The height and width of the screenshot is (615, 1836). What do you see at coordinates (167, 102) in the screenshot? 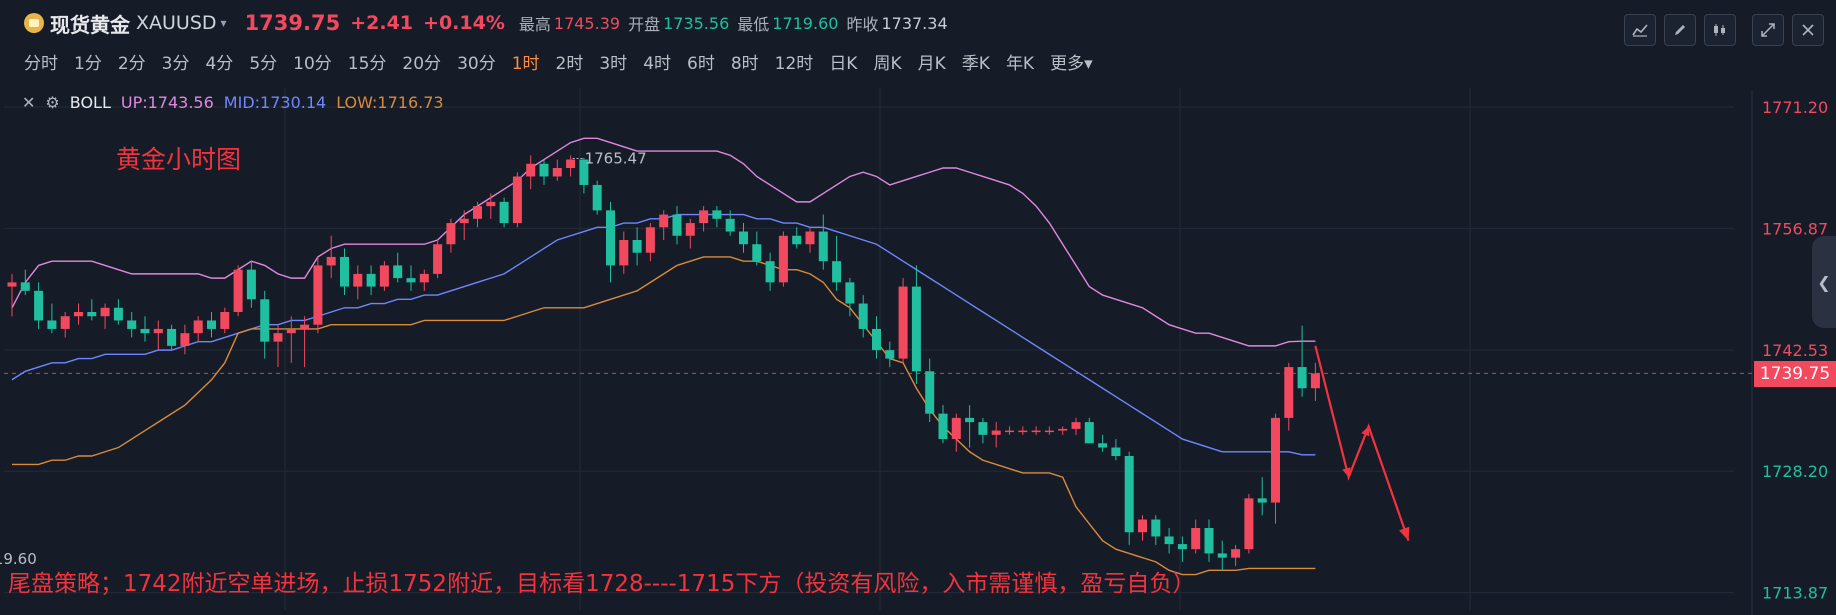
I see `boll-up-value: UP:1743.56` at bounding box center [167, 102].